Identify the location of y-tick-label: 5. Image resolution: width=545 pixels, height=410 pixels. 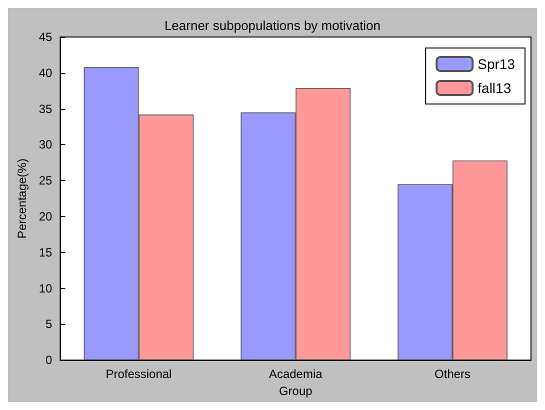
(49, 324).